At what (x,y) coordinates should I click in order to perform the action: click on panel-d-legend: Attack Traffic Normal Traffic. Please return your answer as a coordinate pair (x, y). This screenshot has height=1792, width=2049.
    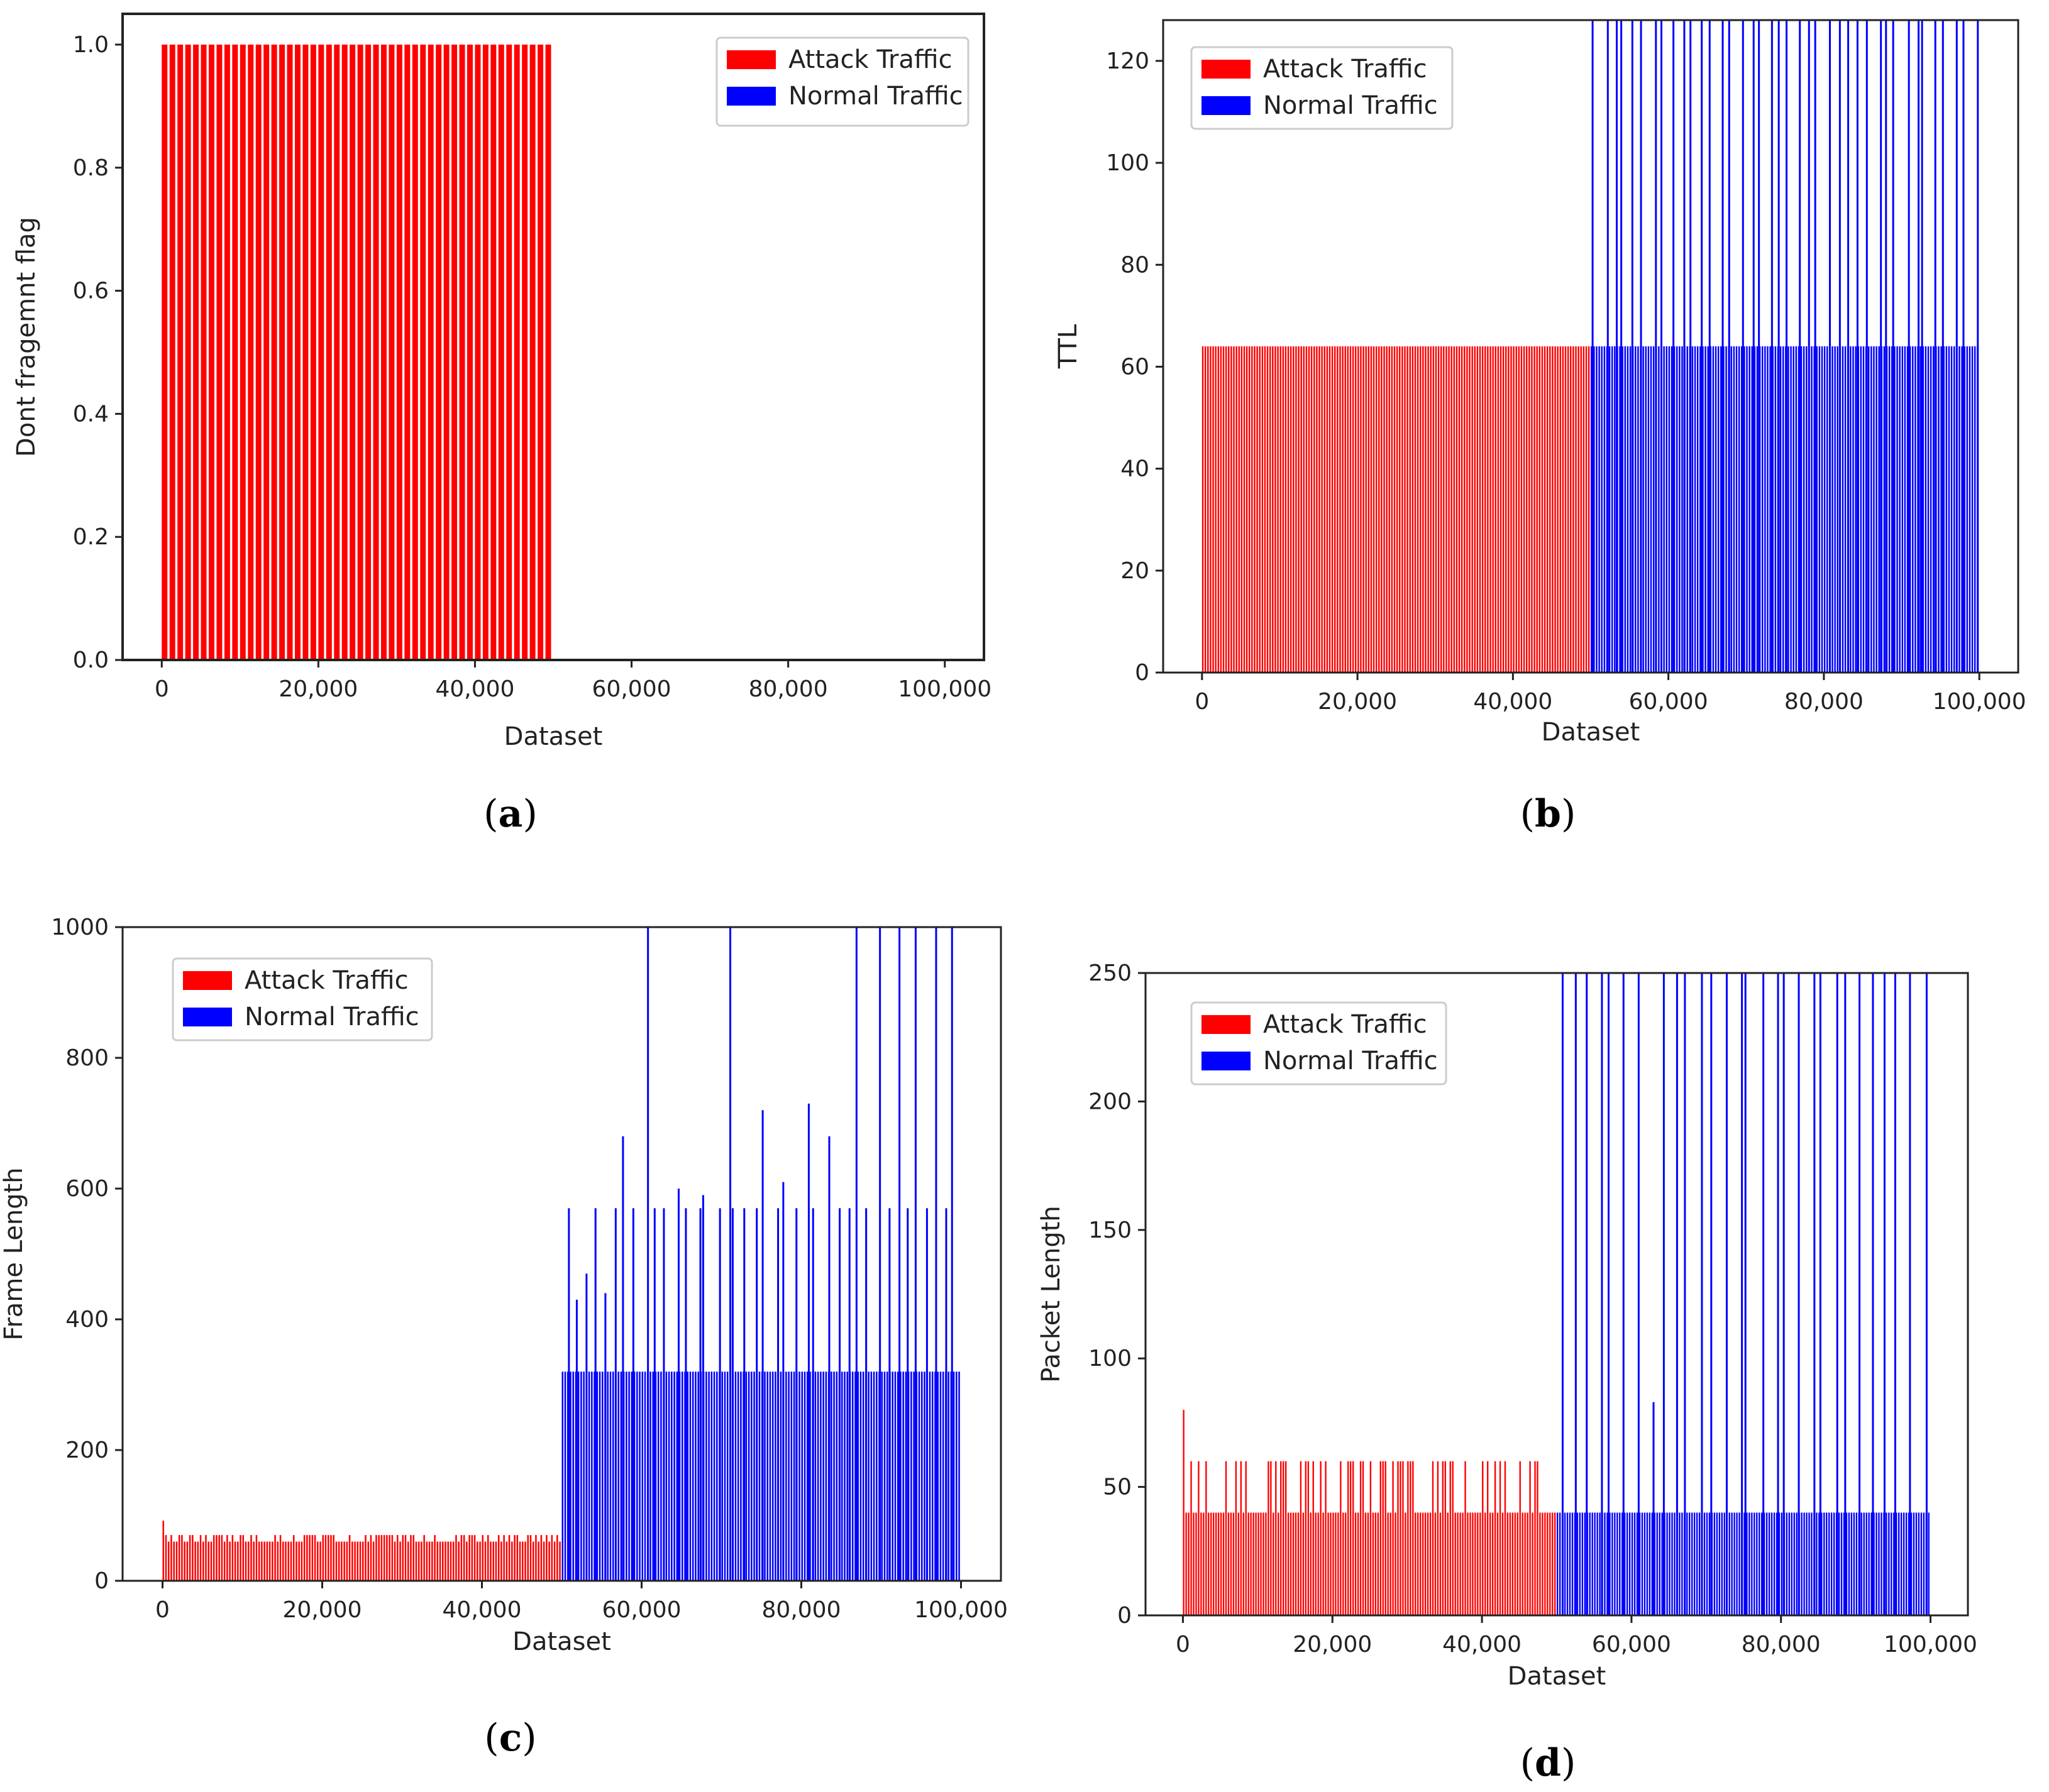
    Looking at the image, I should click on (1318, 1043).